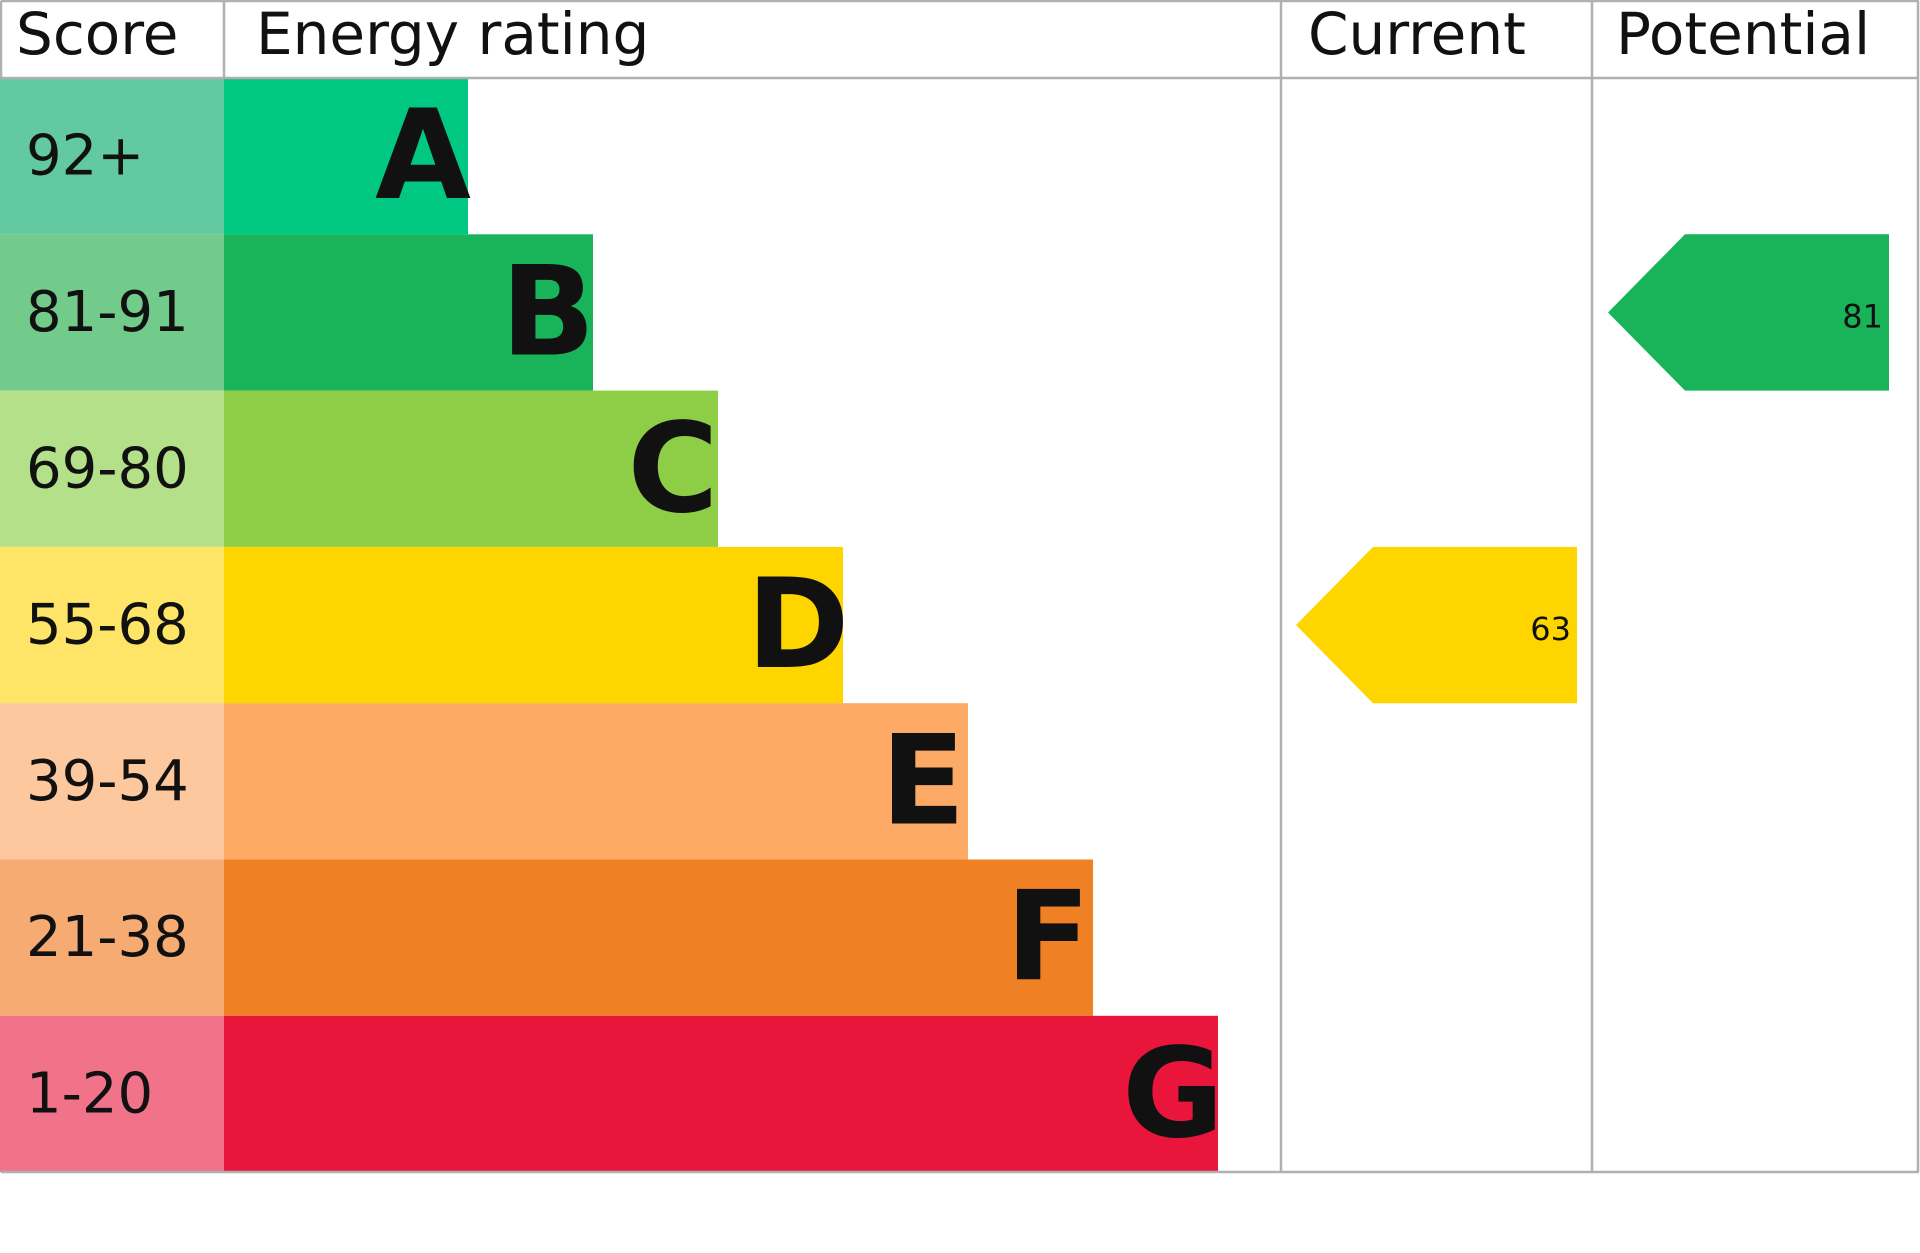  Describe the element at coordinates (548, 312) in the screenshot. I see `rating-letter: B` at that location.